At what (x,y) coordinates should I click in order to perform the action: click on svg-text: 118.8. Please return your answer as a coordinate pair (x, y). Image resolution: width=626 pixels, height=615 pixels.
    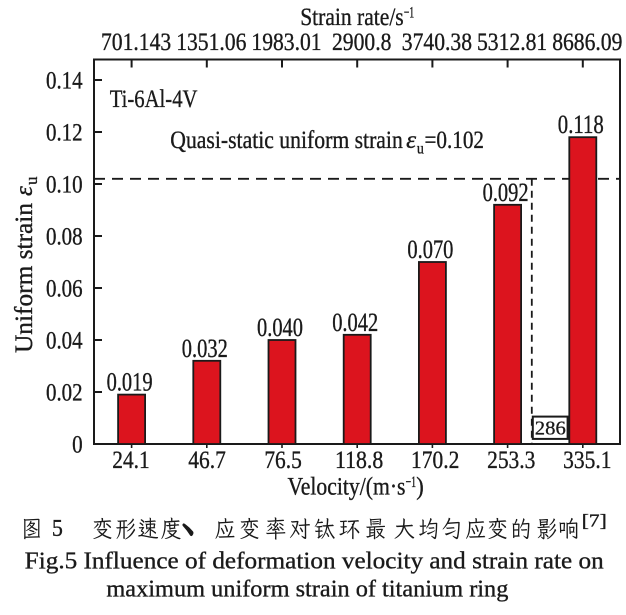
    Looking at the image, I should click on (359, 460).